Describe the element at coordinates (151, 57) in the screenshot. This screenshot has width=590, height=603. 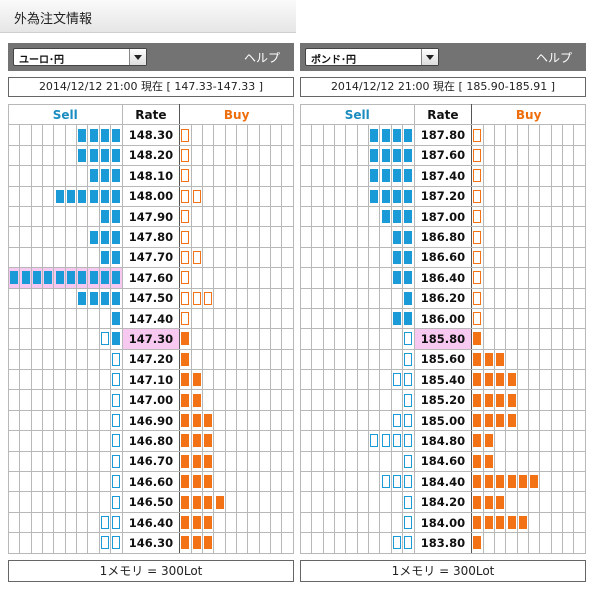
I see `panel-toolbar: ユーロ･円 ヘルプ` at that location.